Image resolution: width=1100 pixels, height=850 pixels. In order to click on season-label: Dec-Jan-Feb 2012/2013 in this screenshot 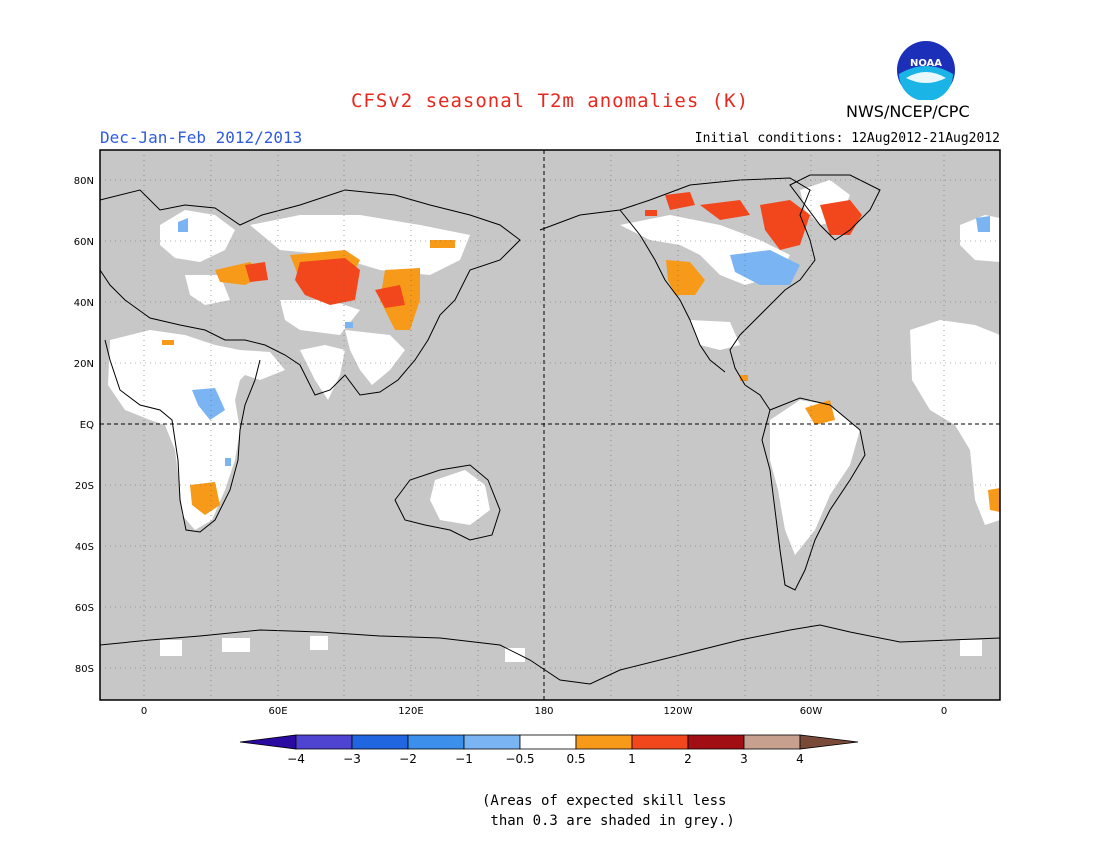, I will do `click(201, 137)`.